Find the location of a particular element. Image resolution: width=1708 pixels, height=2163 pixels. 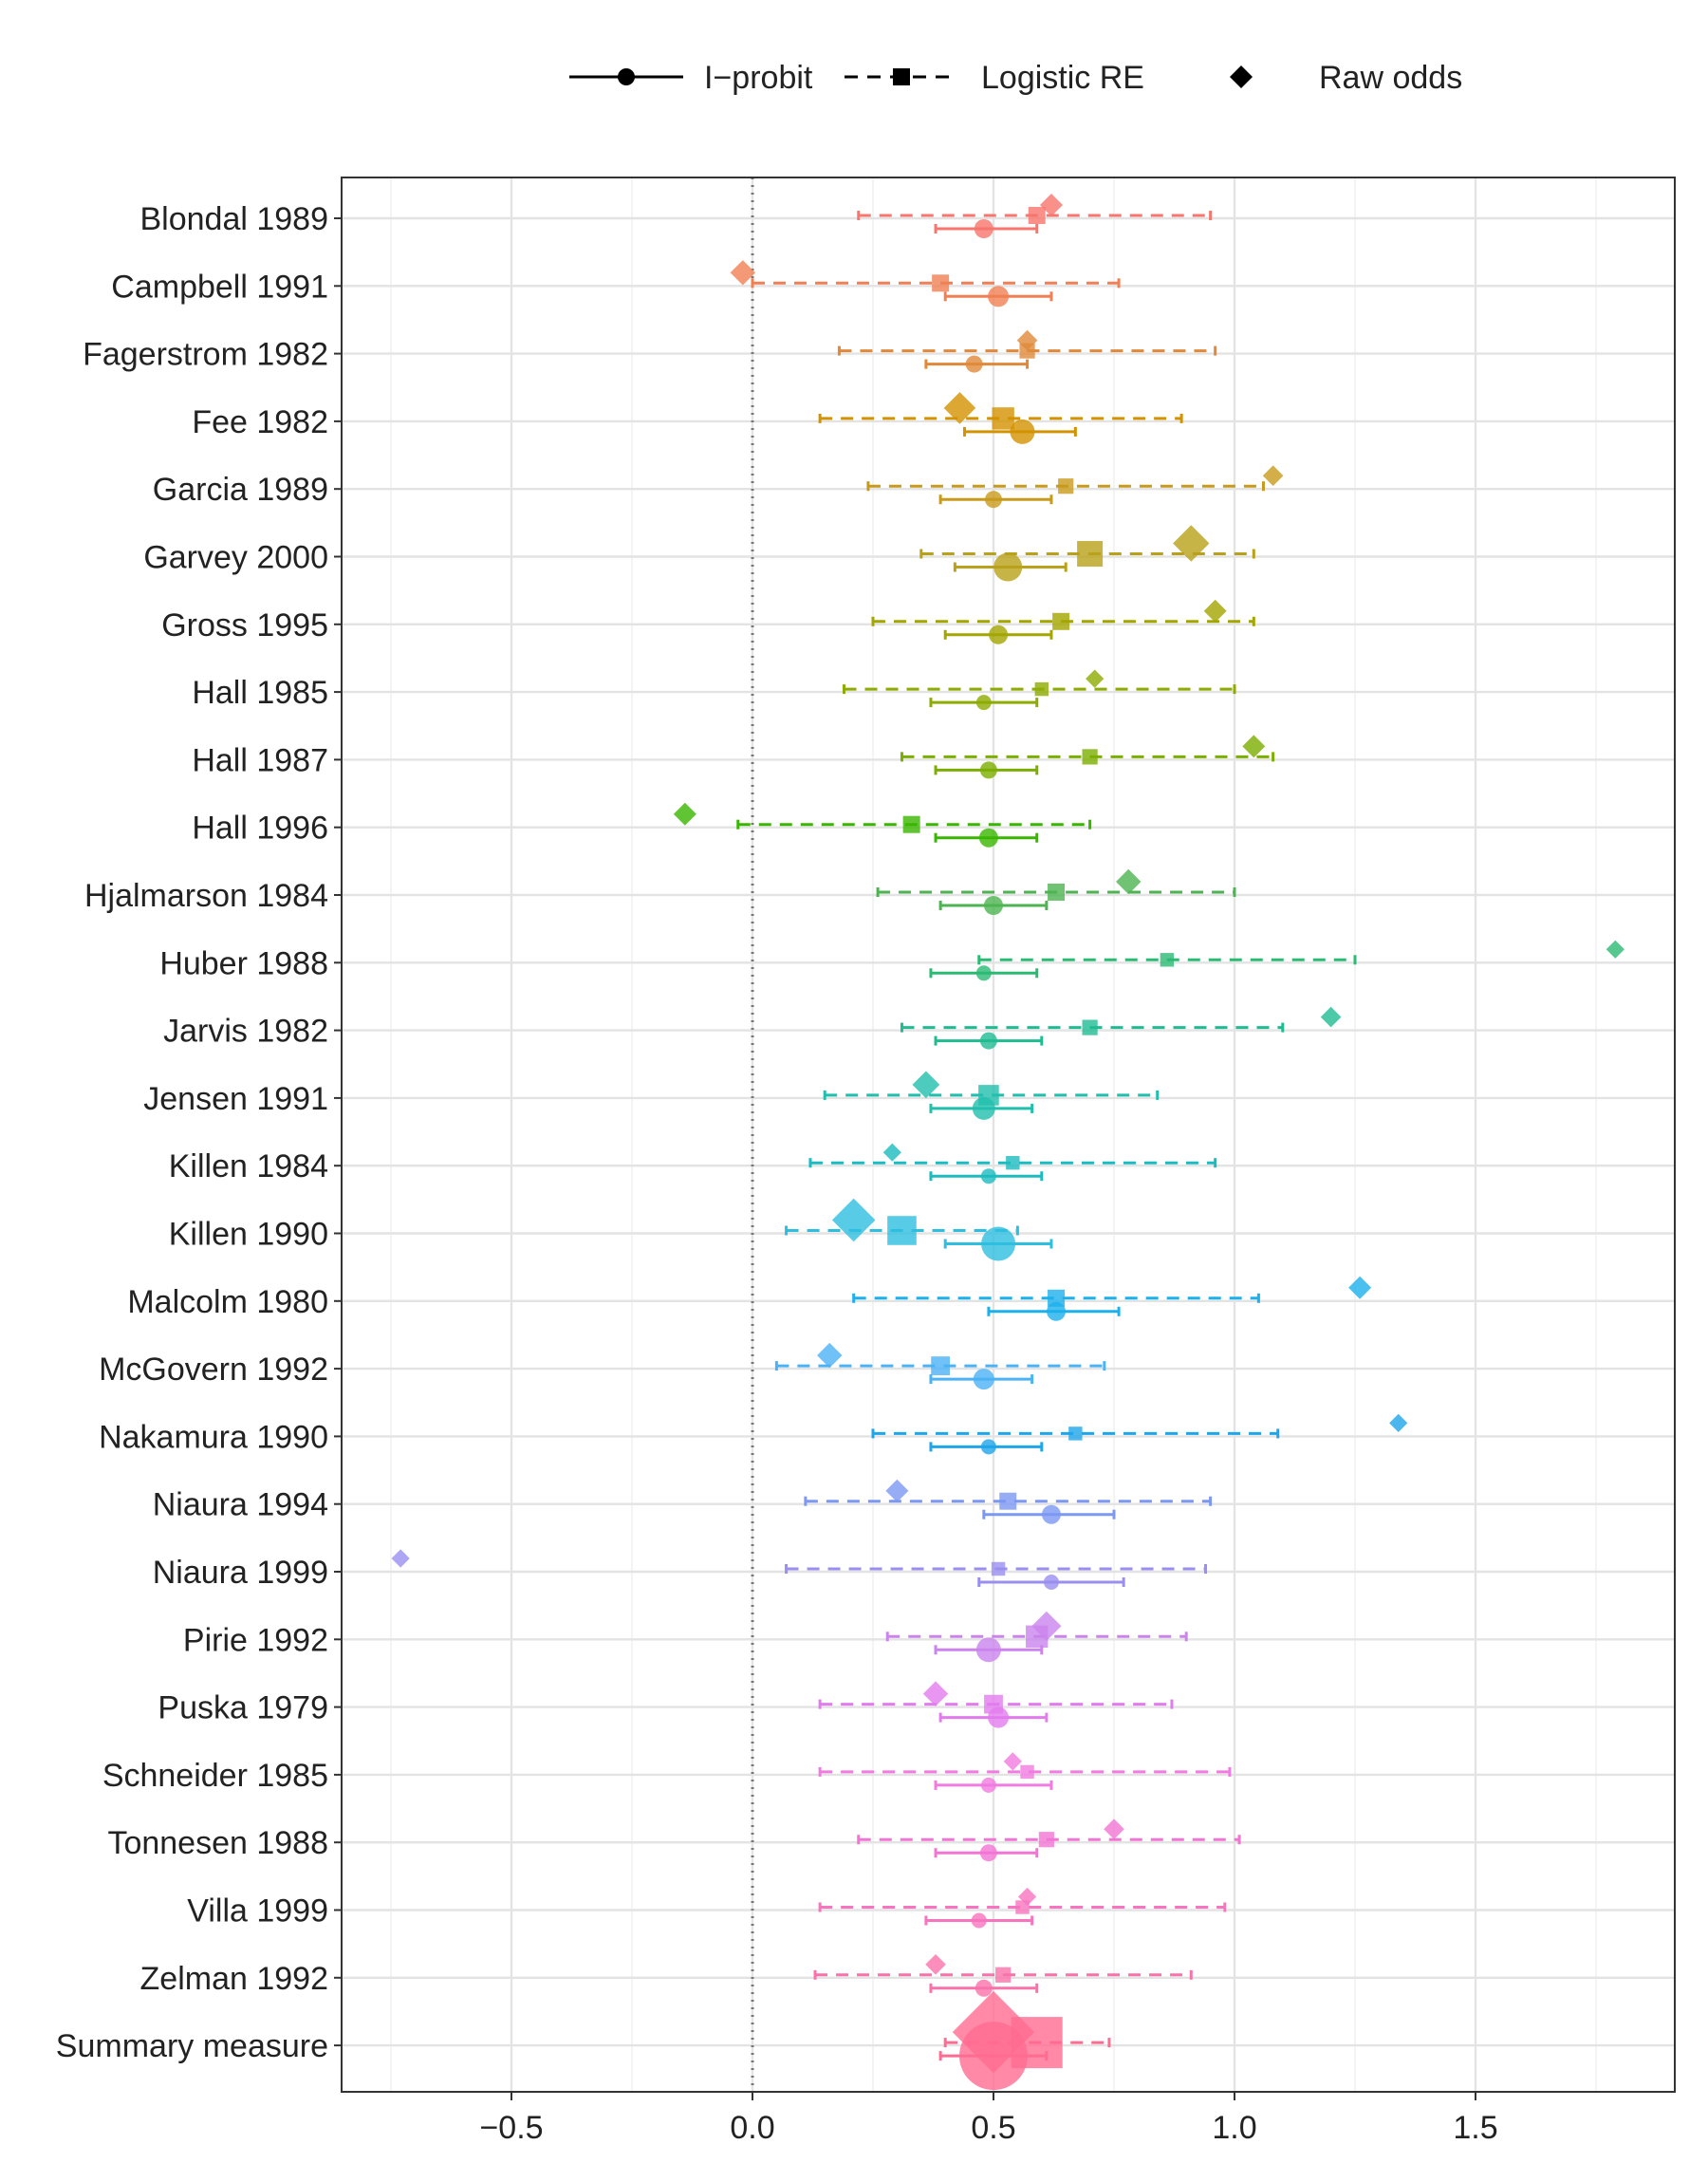

x-tick-label: 1.0 is located at coordinates (1234, 2128).